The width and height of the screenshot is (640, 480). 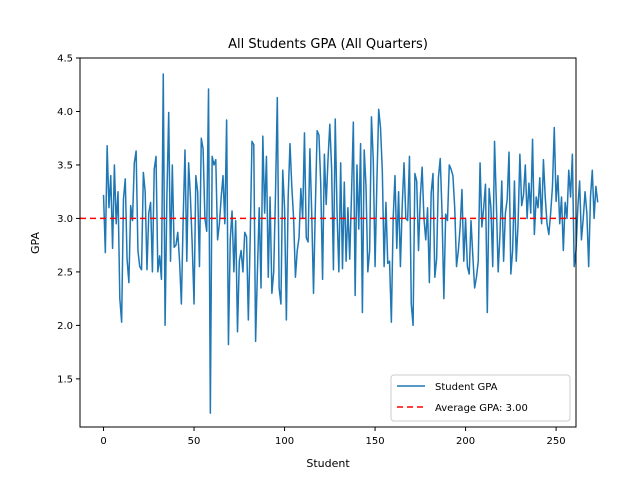 What do you see at coordinates (65, 272) in the screenshot?
I see `y-tick-label: 2.5` at bounding box center [65, 272].